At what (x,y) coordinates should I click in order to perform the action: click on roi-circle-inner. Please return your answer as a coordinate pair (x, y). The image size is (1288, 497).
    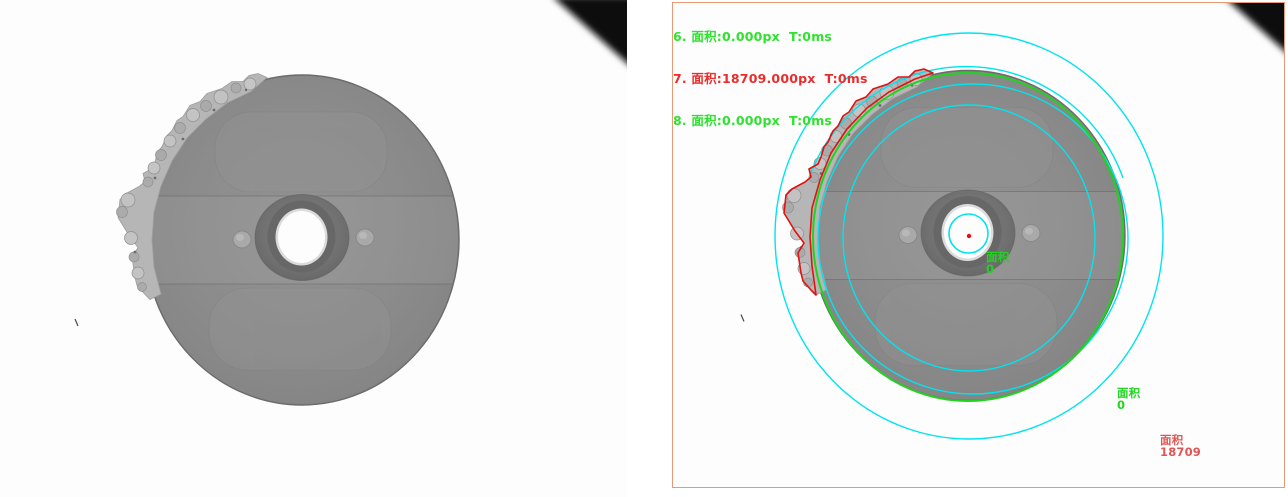
    Looking at the image, I should click on (969, 238).